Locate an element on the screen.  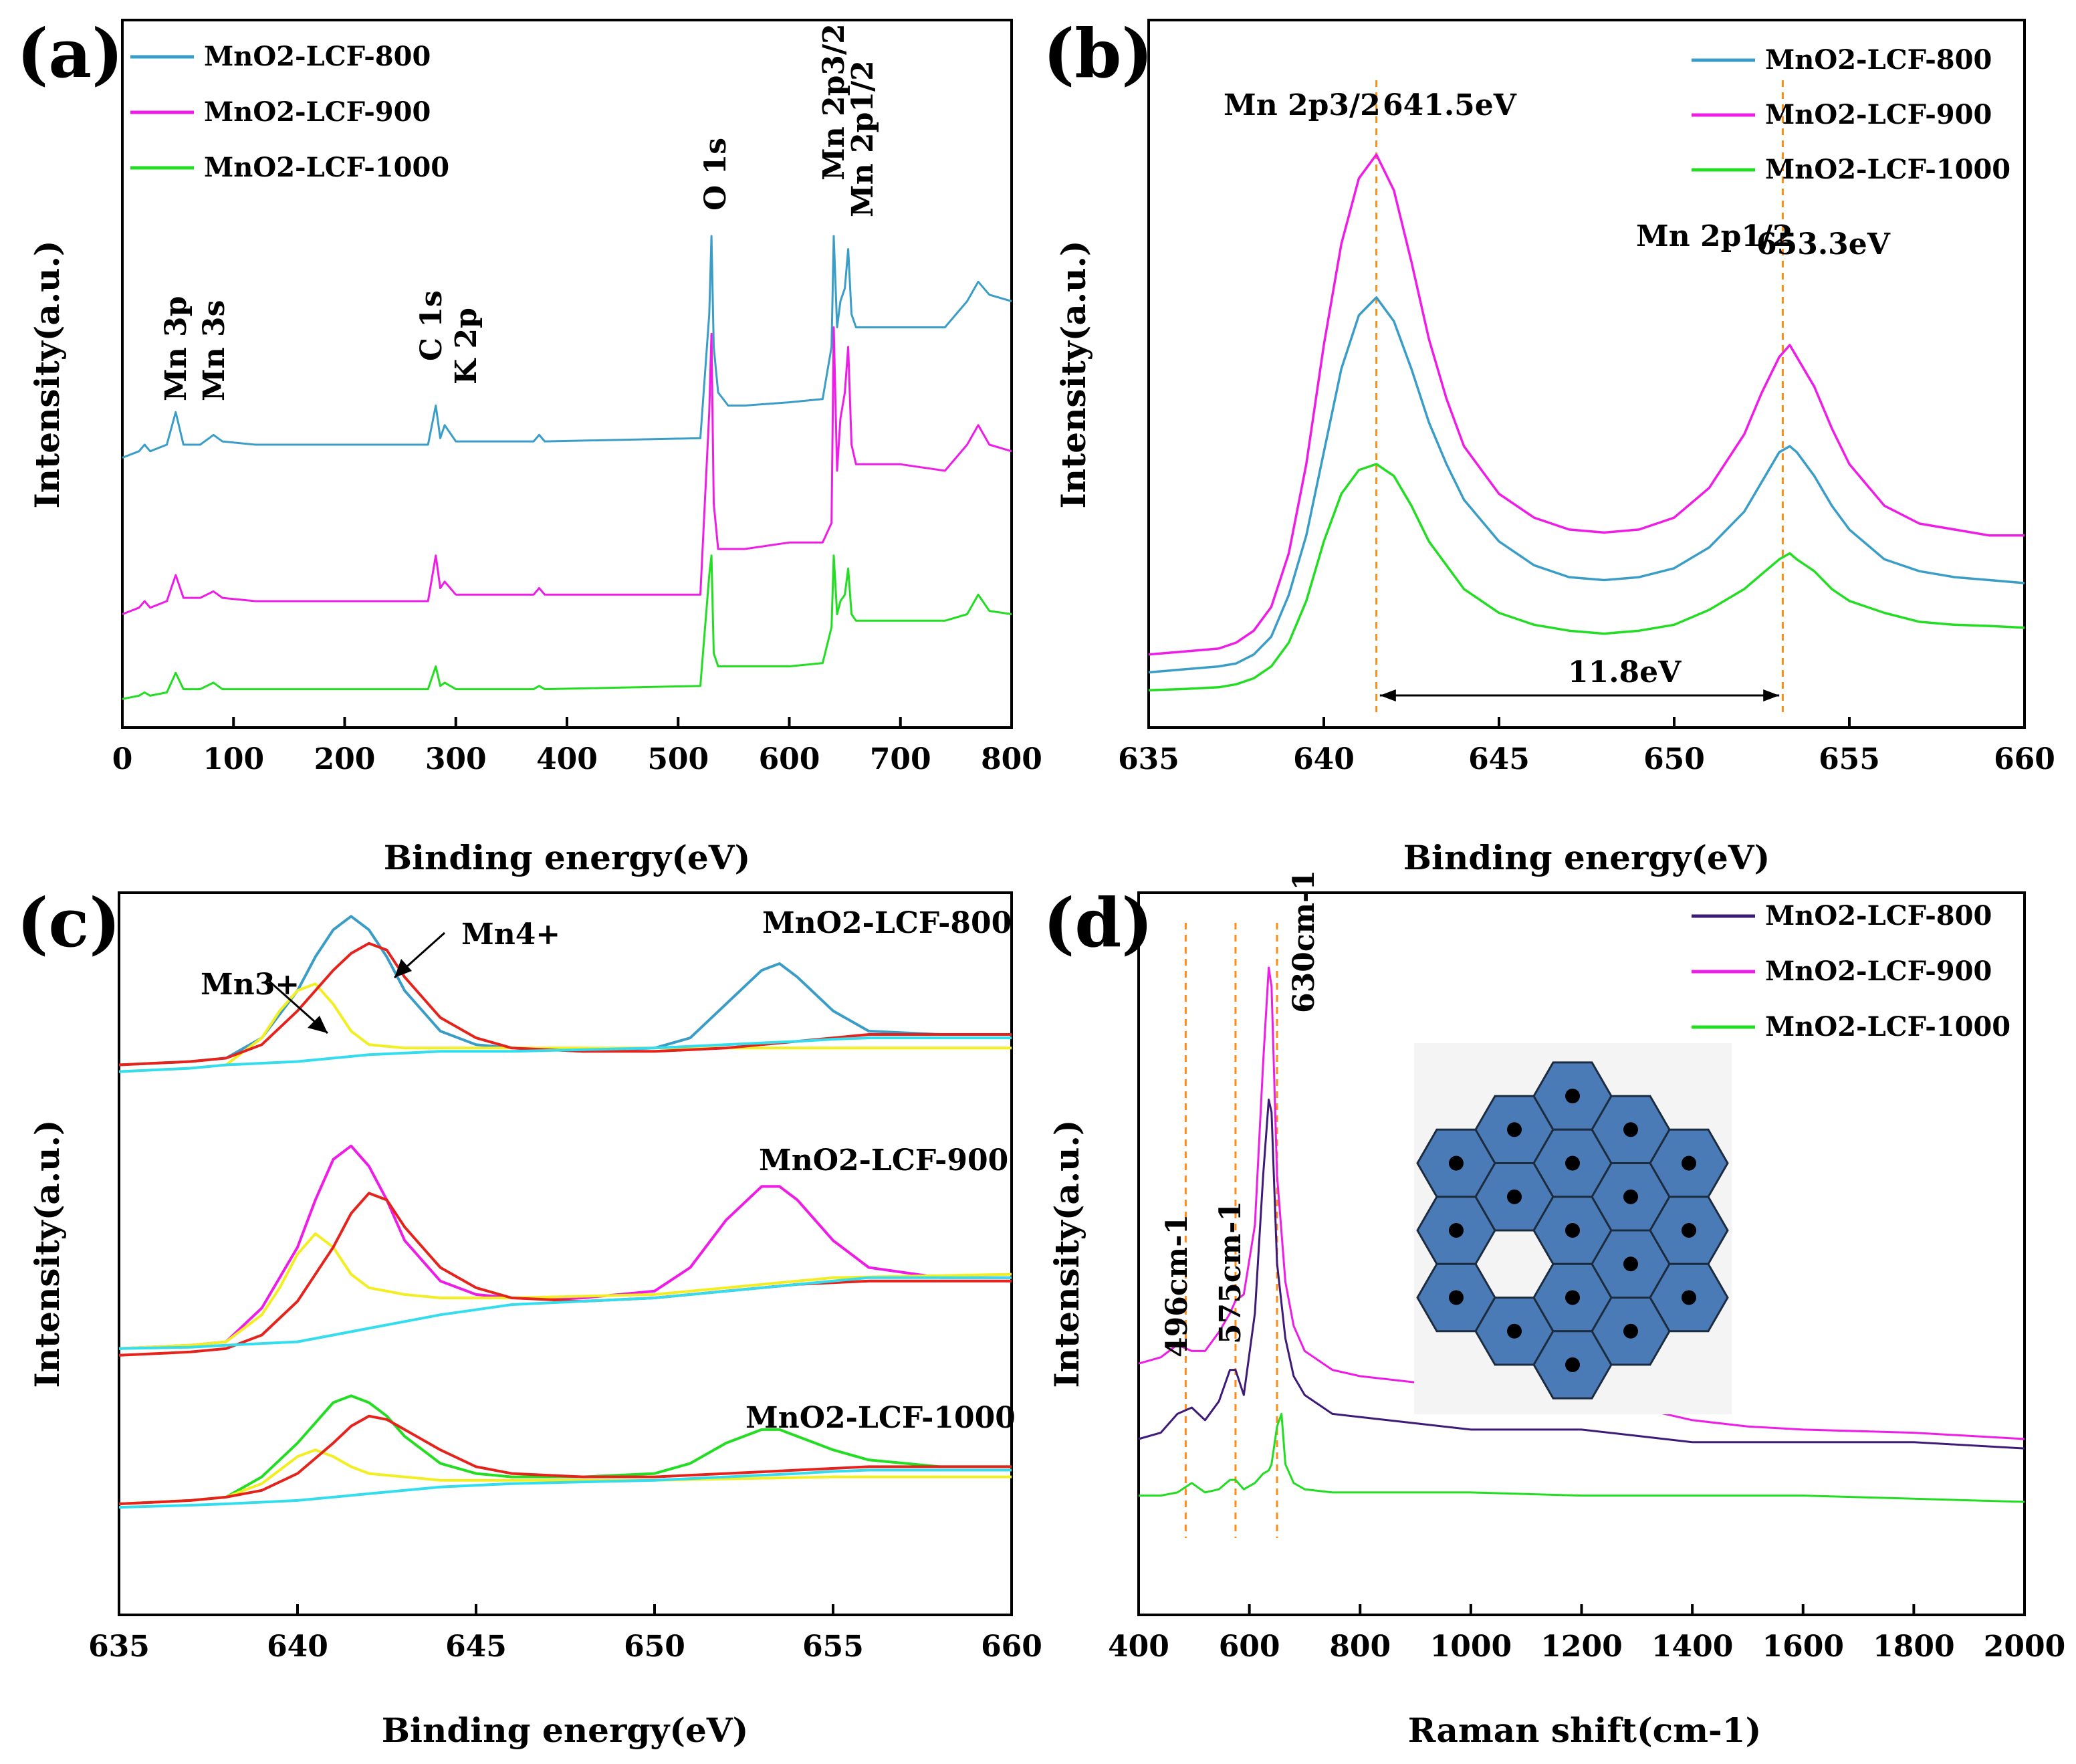
annot-mn3p: Mn 3p is located at coordinates (176, 348).